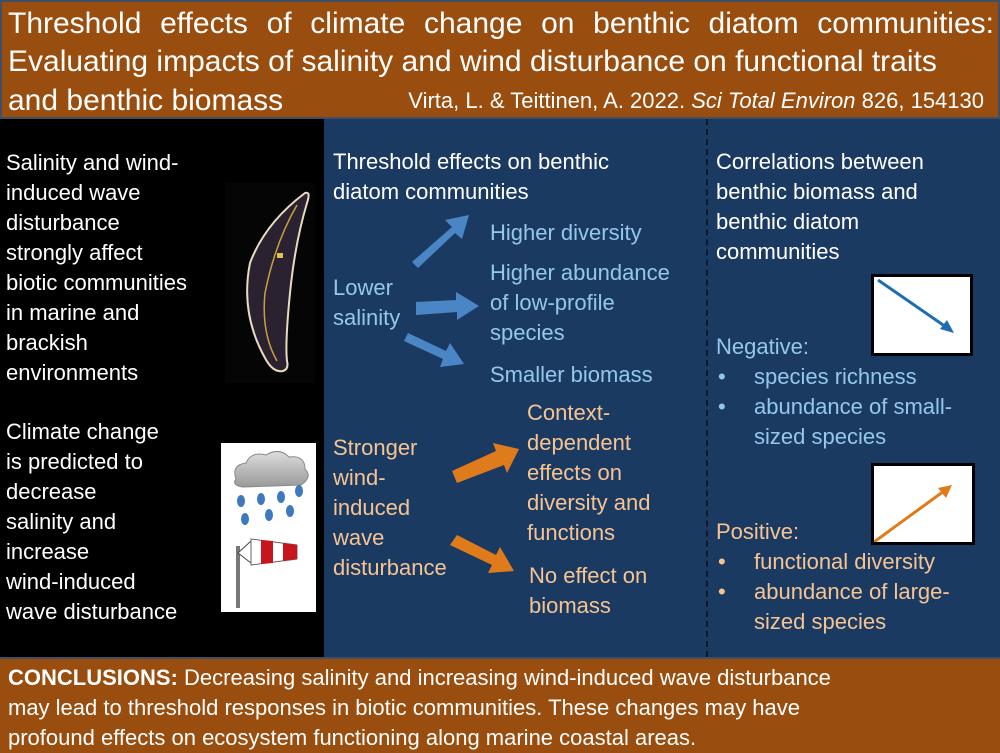 The height and width of the screenshot is (753, 1000). What do you see at coordinates (922, 315) in the screenshot?
I see `negative-correlation-graph` at bounding box center [922, 315].